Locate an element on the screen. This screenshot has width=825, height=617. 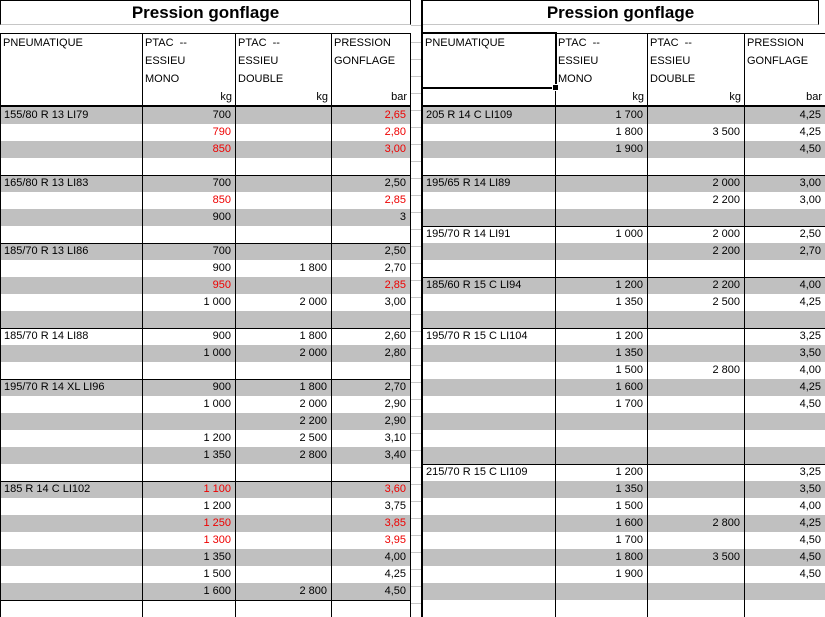
pression-cell: 3,85 is located at coordinates (395, 523).